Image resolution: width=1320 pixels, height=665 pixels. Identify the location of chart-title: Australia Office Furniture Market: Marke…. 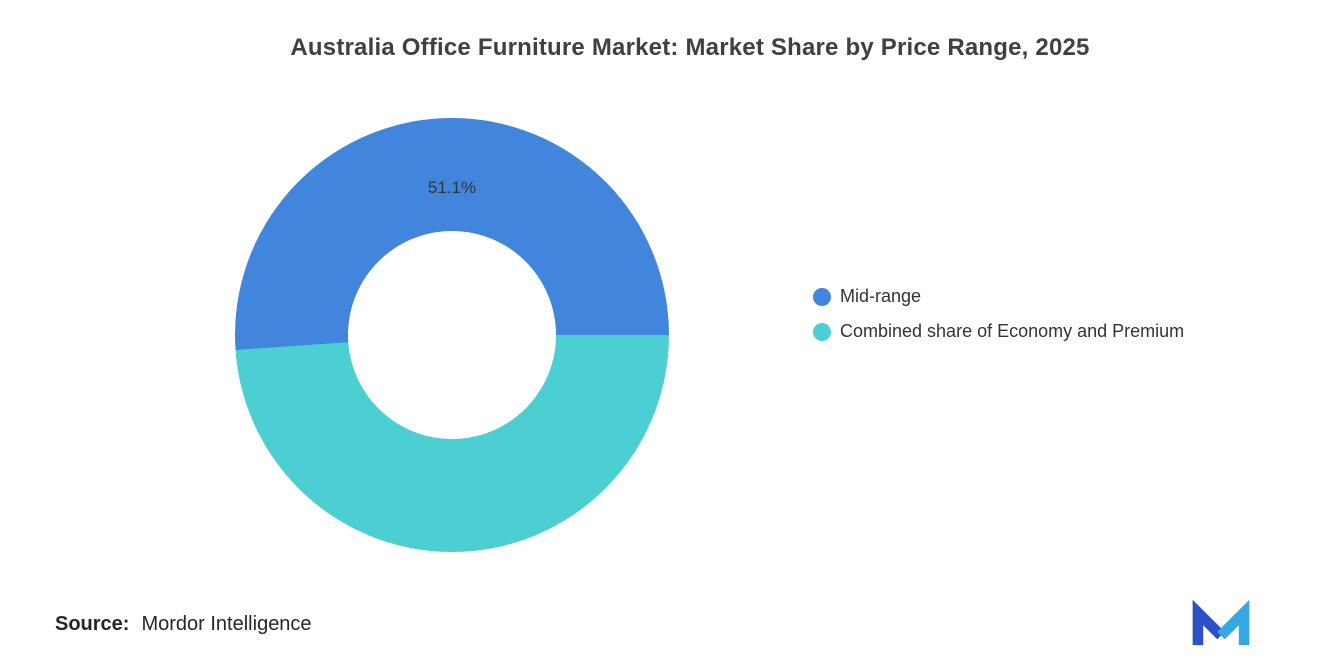
(690, 47).